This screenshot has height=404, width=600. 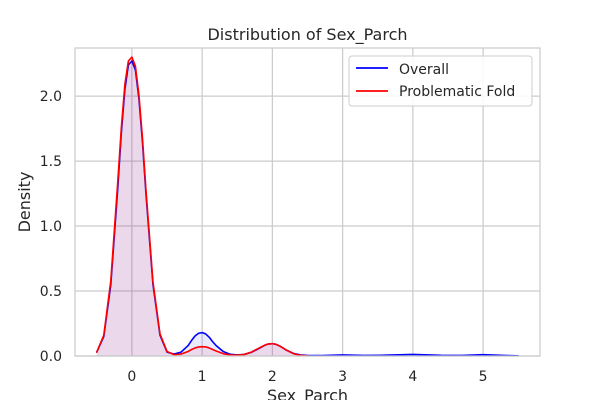 I want to click on legend: Overall Problematic Fold, so click(x=440, y=81).